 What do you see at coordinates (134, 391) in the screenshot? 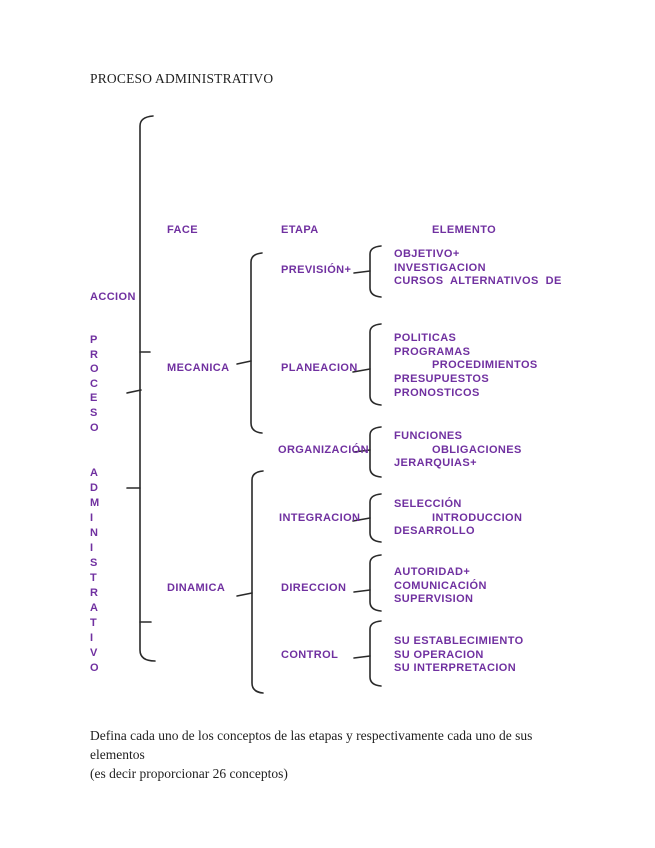
I see `main-brace-tick-left-upper` at bounding box center [134, 391].